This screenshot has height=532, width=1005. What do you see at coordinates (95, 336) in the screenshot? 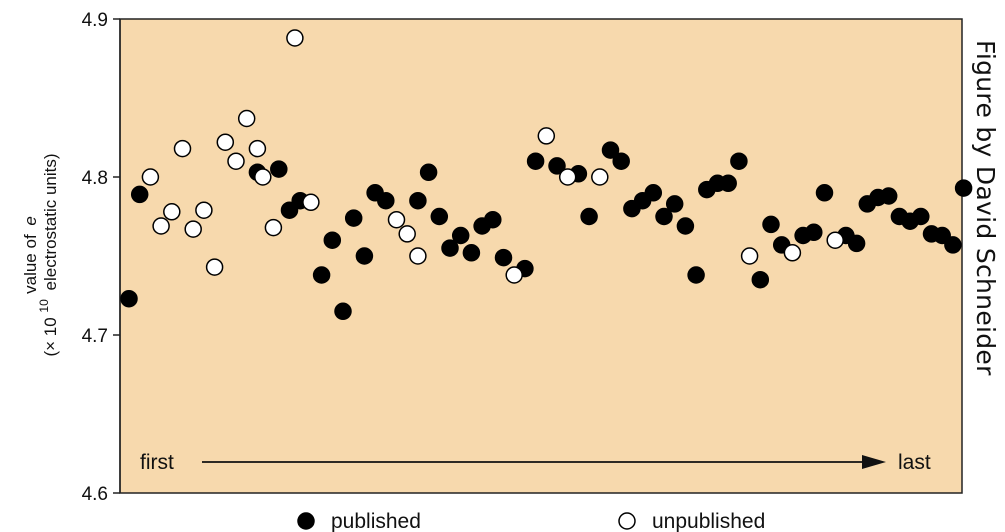
I see `y-tick-label: 4.7` at bounding box center [95, 336].